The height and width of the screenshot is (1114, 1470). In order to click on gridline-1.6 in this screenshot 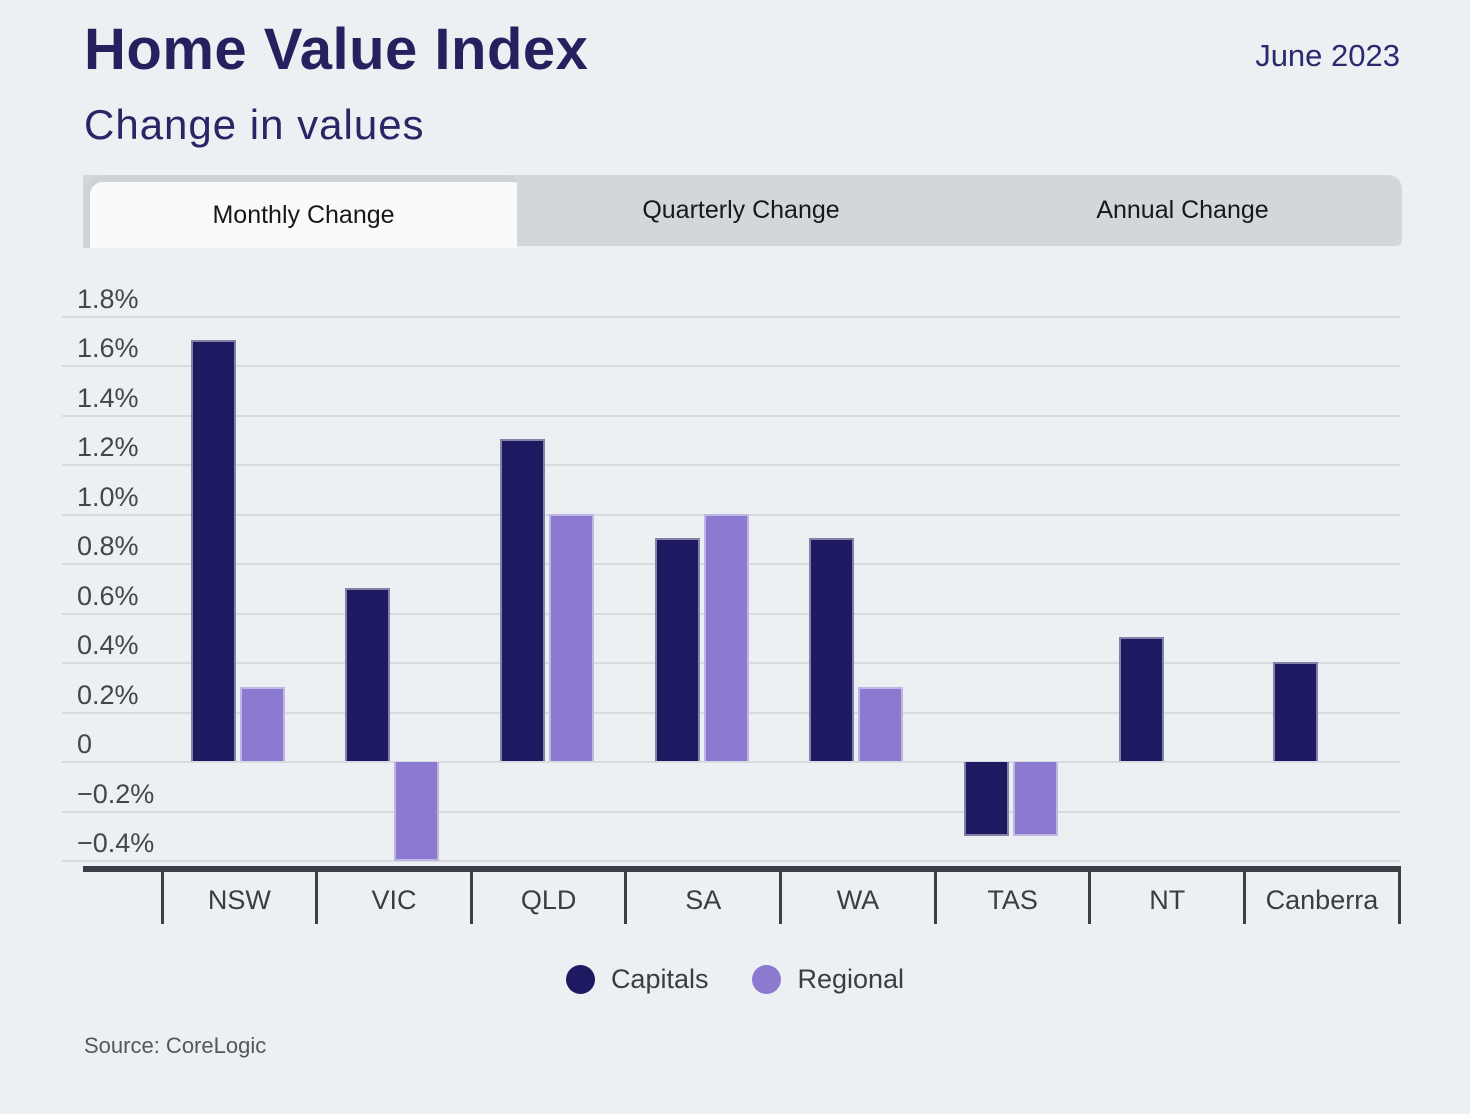, I will do `click(731, 366)`.